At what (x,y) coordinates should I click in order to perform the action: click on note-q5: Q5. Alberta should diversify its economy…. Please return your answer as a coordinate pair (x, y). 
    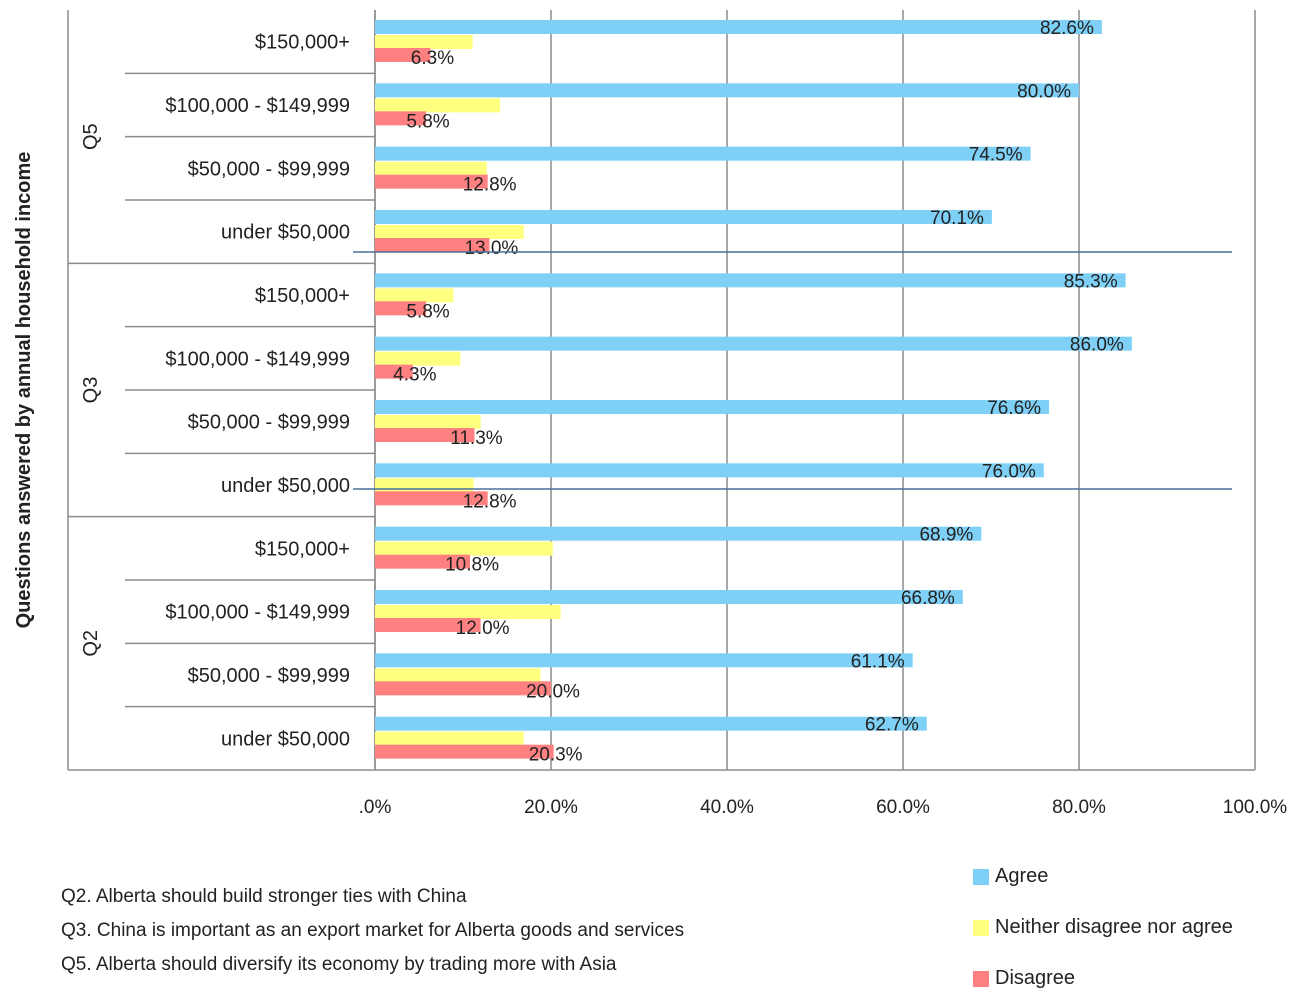
    Looking at the image, I should click on (339, 964).